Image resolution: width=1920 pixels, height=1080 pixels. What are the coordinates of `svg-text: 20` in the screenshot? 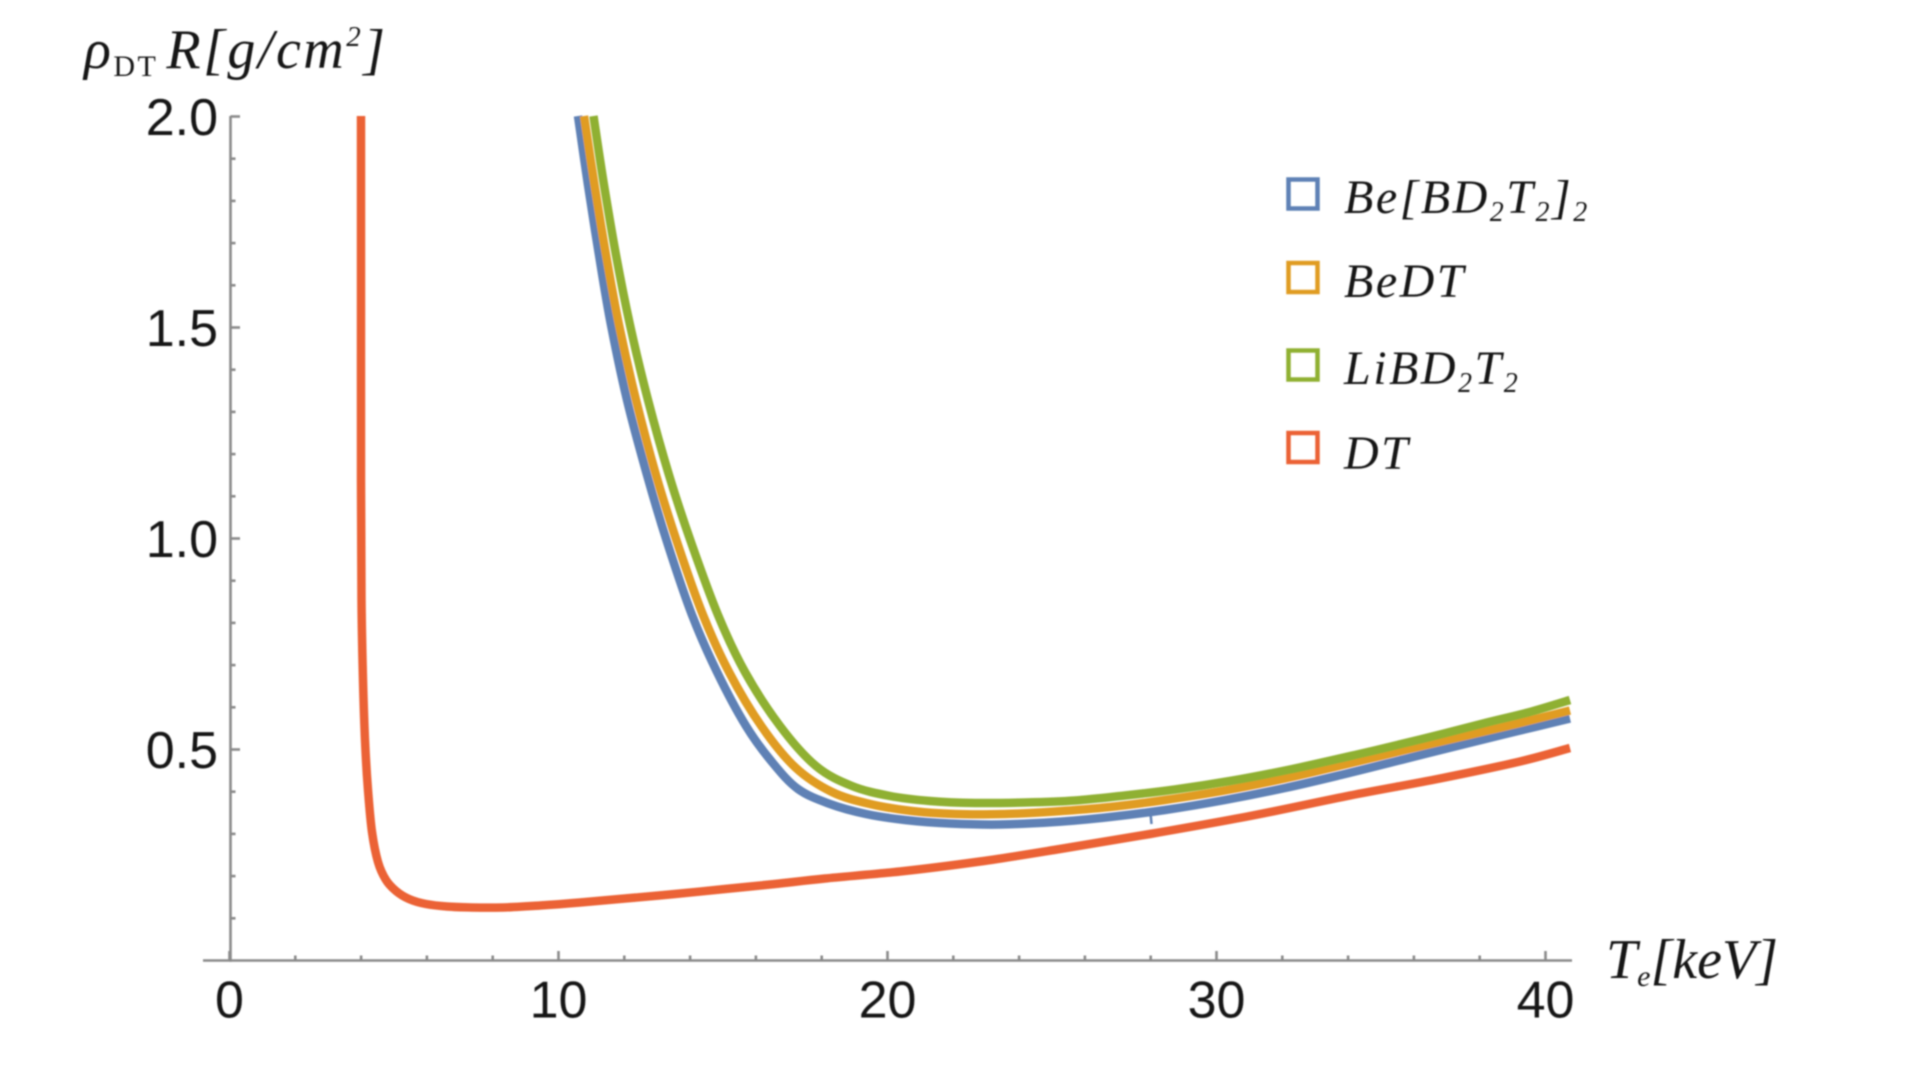 It's located at (888, 1001).